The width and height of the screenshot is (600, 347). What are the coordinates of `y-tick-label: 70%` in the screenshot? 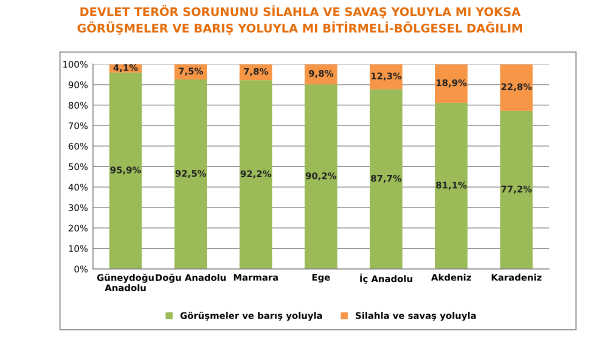 It's located at (78, 126).